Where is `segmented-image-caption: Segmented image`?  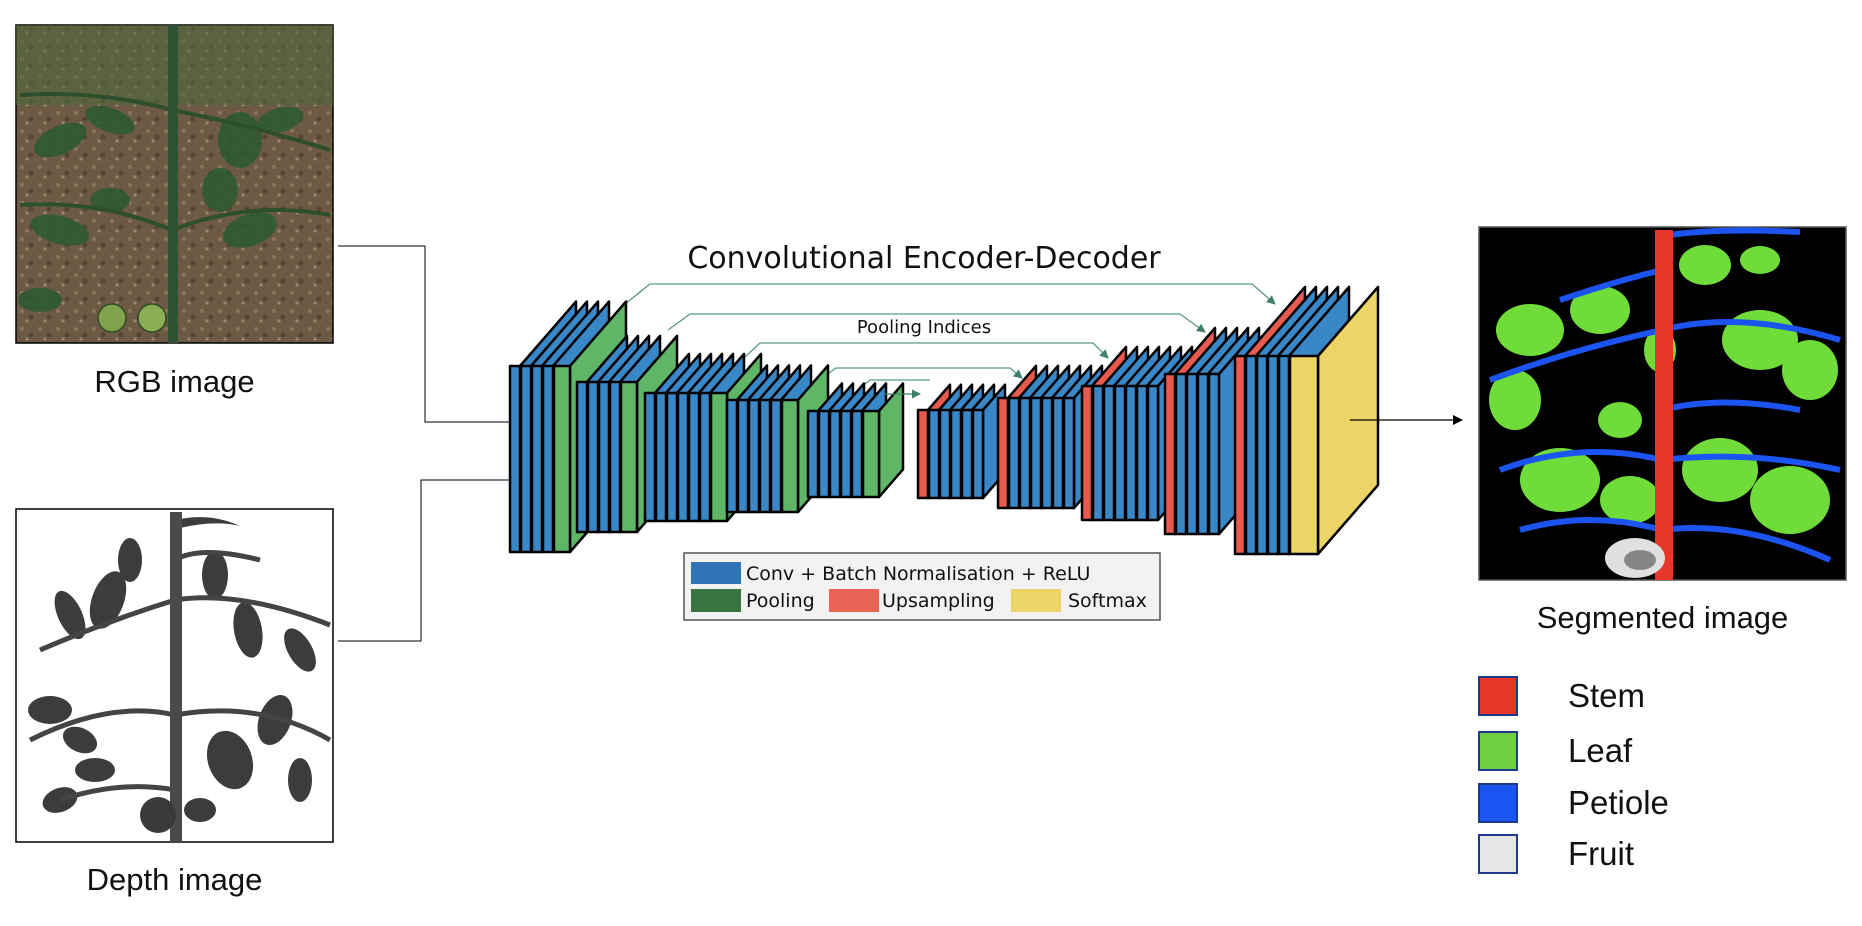
segmented-image-caption: Segmented image is located at coordinates (1662, 617).